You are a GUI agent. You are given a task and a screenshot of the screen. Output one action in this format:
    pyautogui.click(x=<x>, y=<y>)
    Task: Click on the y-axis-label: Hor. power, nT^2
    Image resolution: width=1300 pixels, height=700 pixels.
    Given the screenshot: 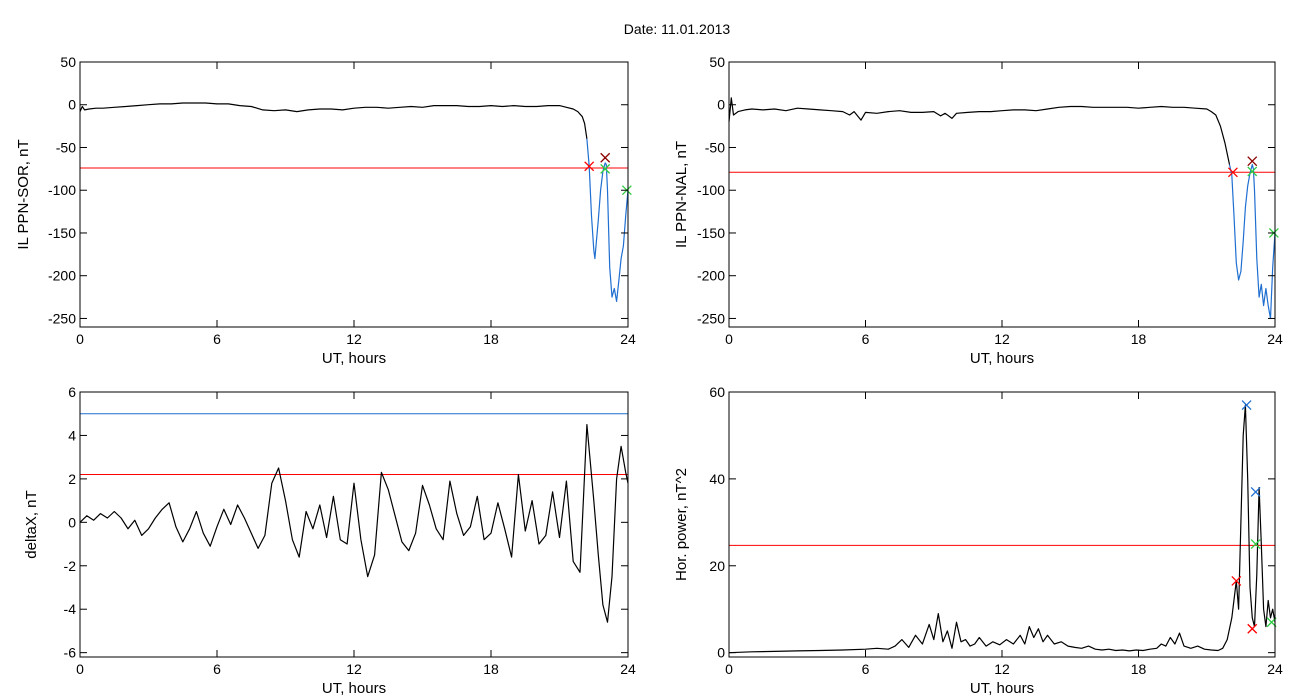 What is the action you would take?
    pyautogui.click(x=681, y=524)
    